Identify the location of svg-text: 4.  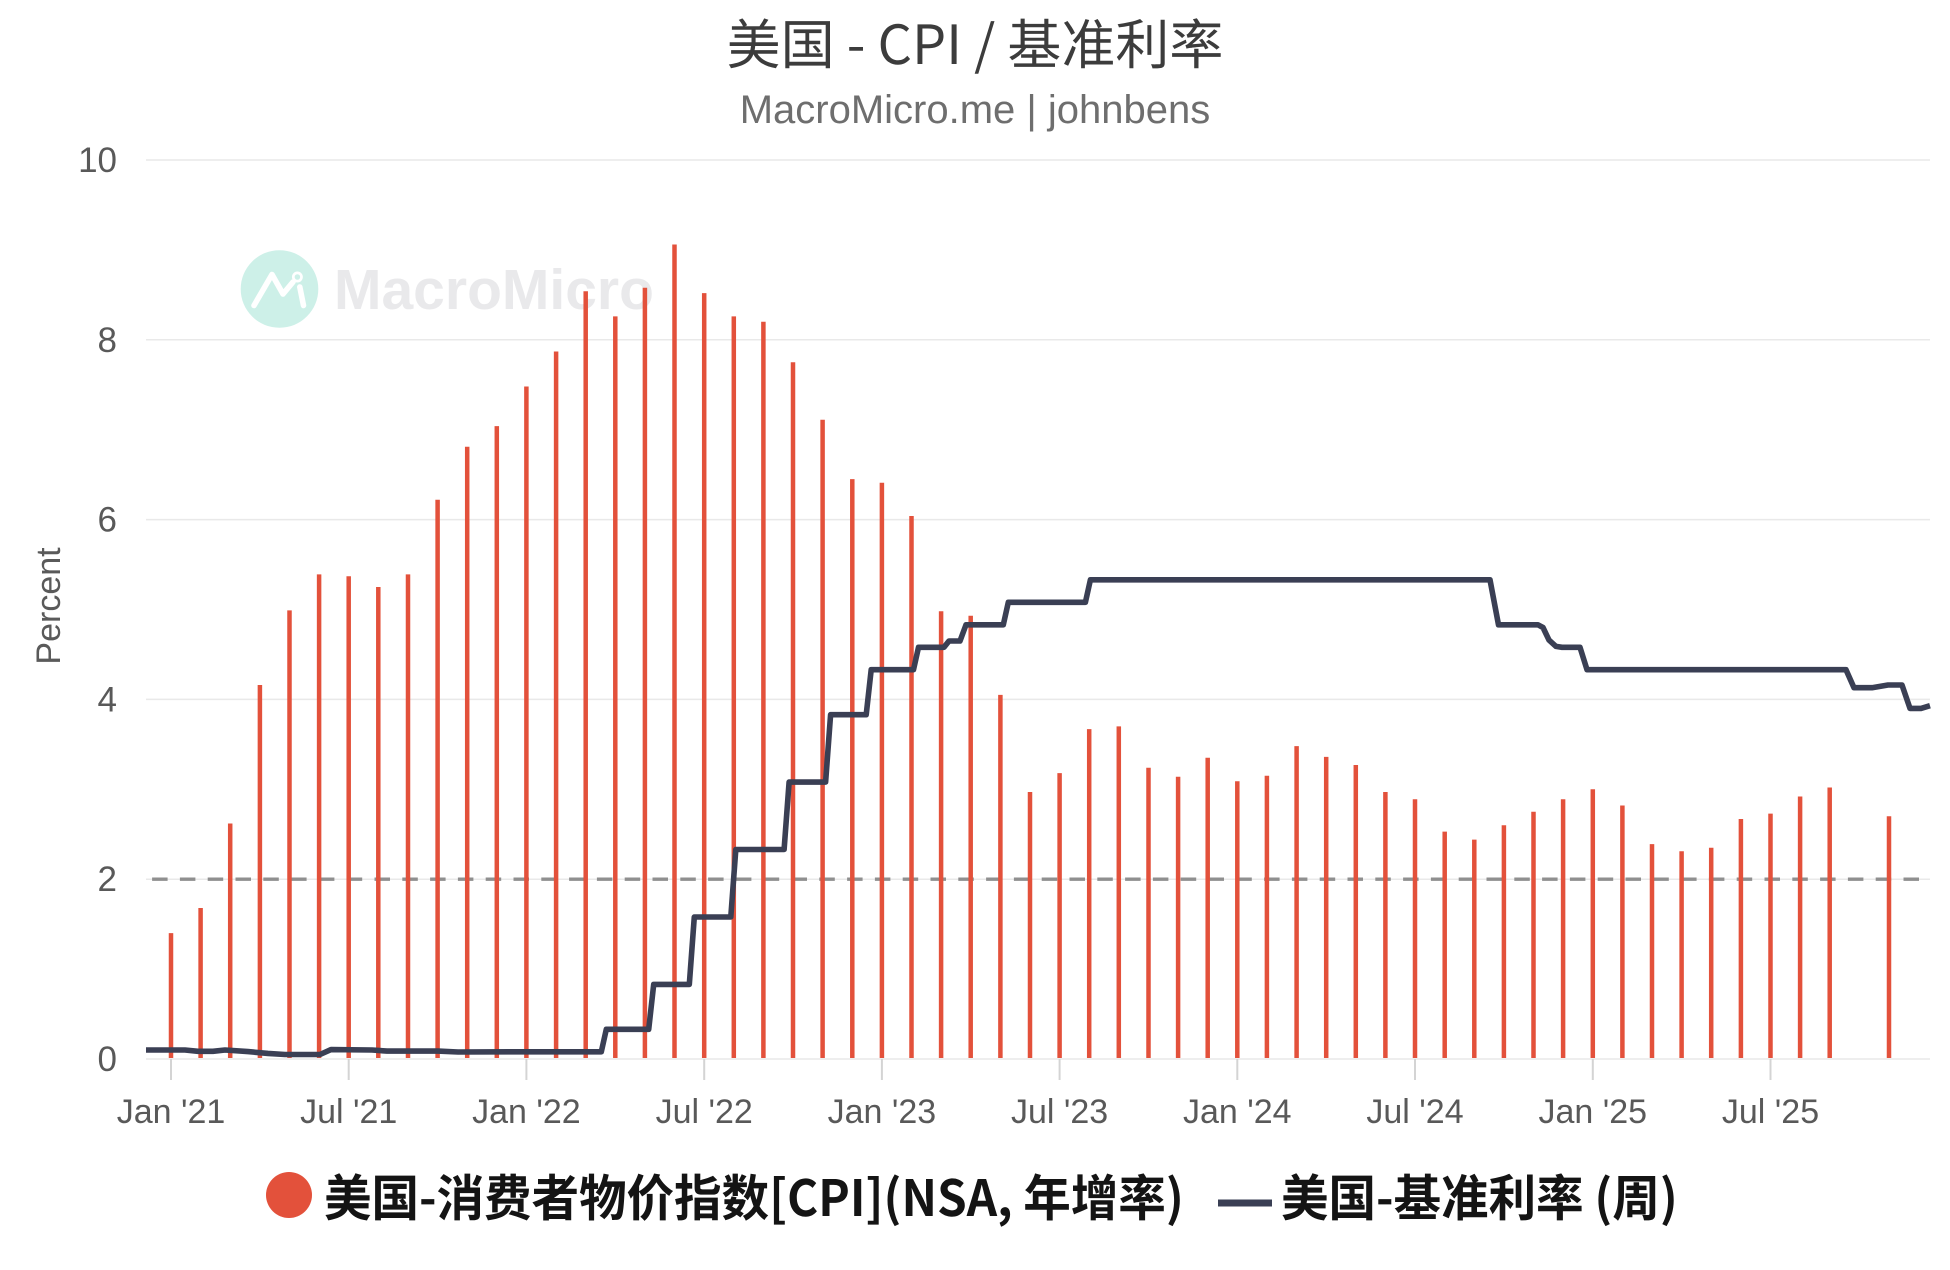
(107, 699).